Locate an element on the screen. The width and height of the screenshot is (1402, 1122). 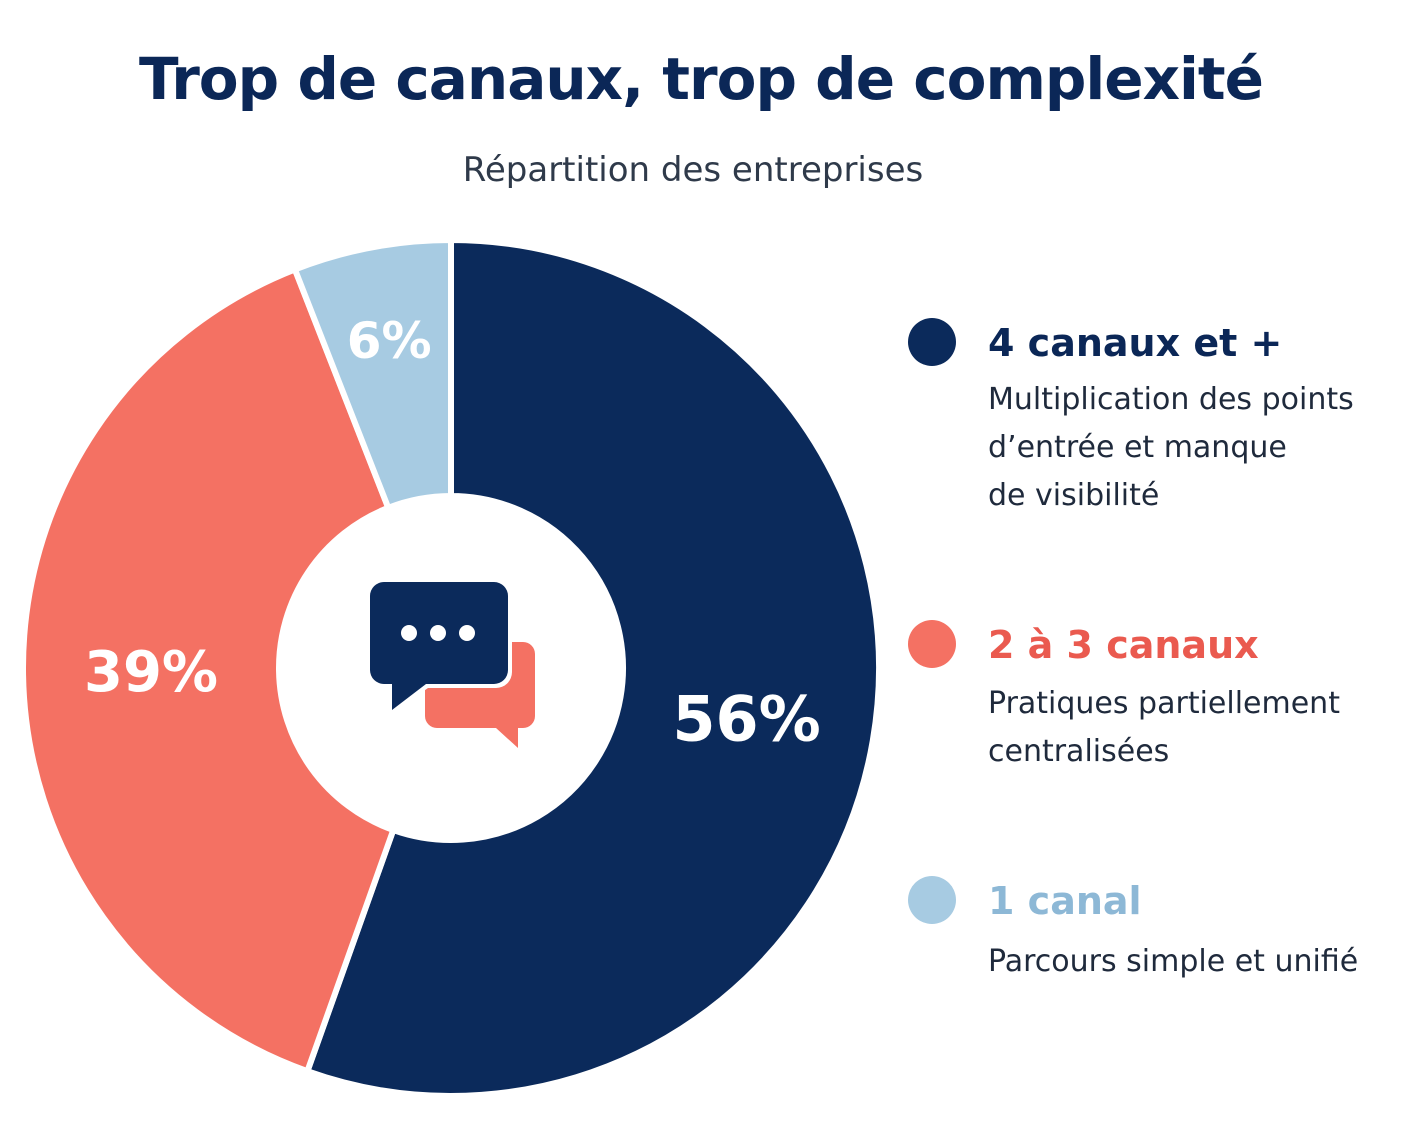
donut-slice is located at coordinates (372, 374).